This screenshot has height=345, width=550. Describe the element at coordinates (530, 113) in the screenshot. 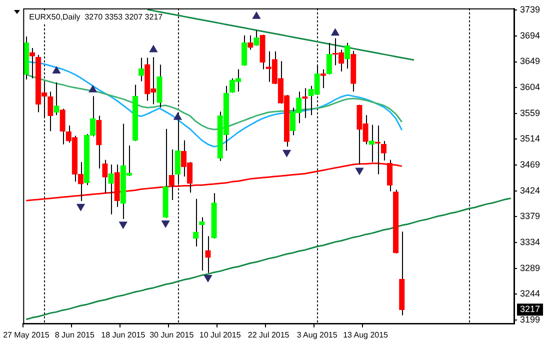

I see `y-tick-label: 3559` at that location.